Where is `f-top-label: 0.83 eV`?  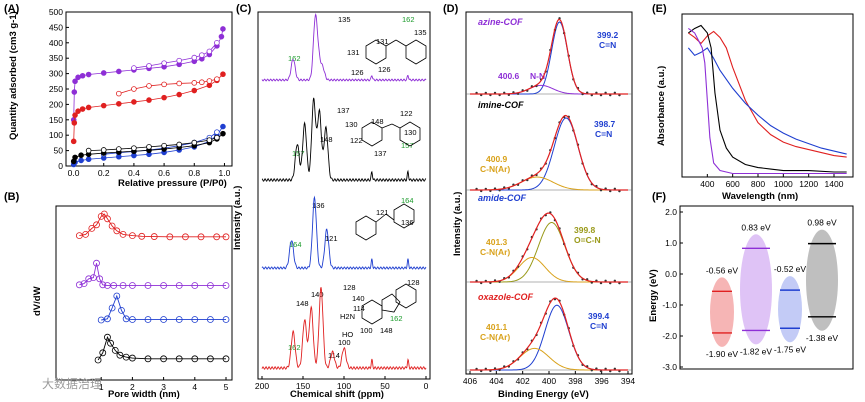
f-top-label: 0.83 eV is located at coordinates (756, 227).